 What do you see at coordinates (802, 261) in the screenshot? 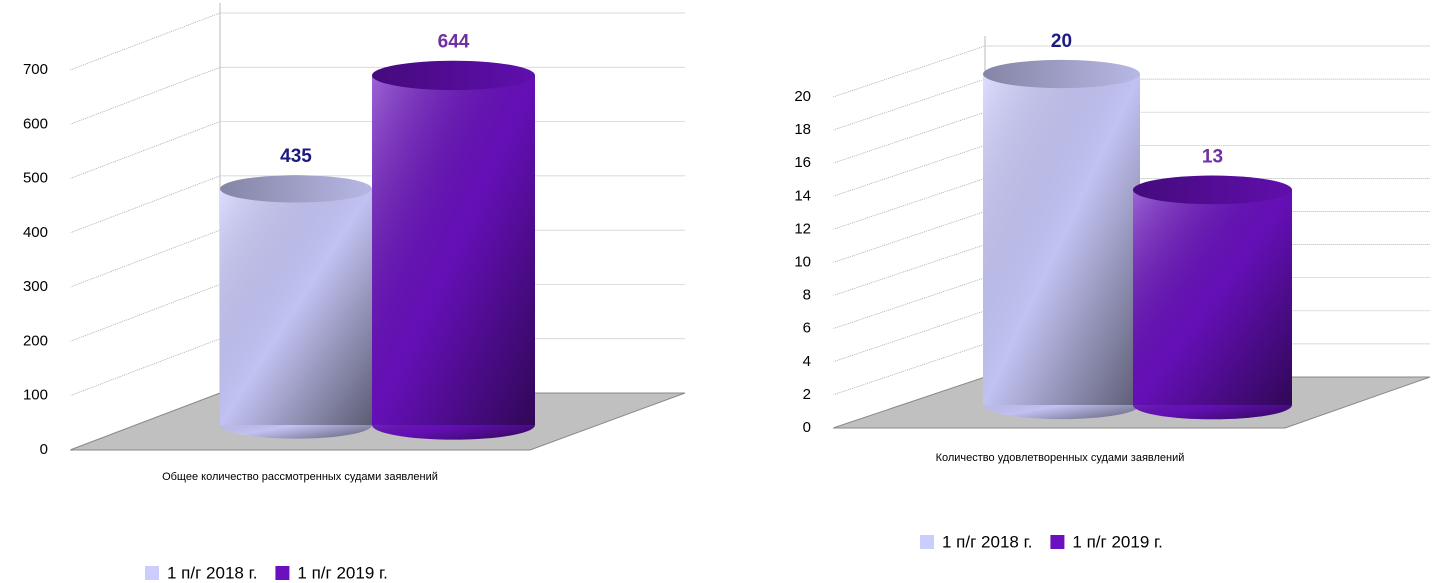
I see `y-tick-label: 10` at bounding box center [802, 261].